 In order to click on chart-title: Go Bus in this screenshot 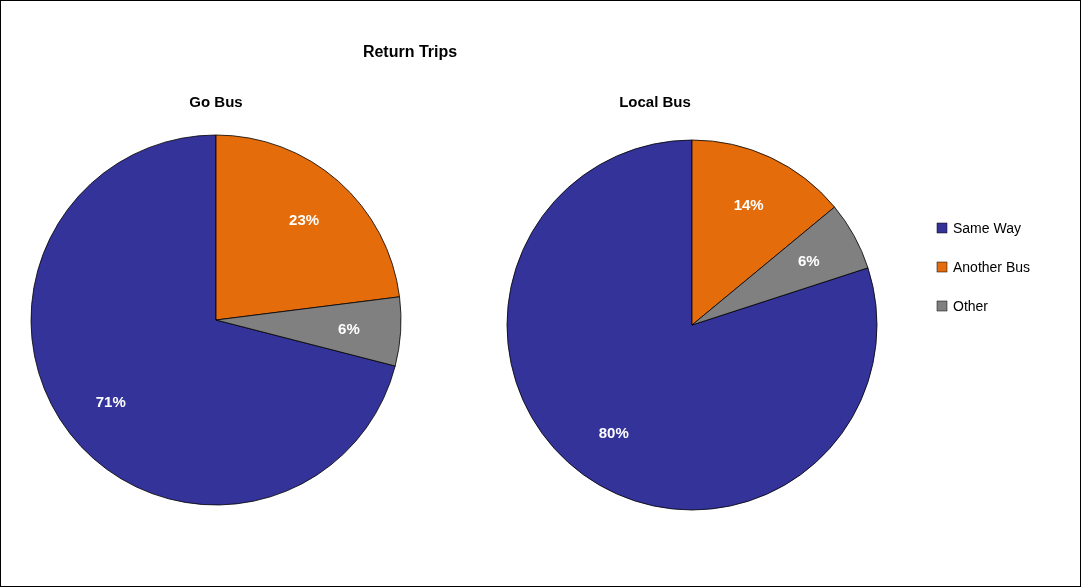, I will do `click(216, 101)`.